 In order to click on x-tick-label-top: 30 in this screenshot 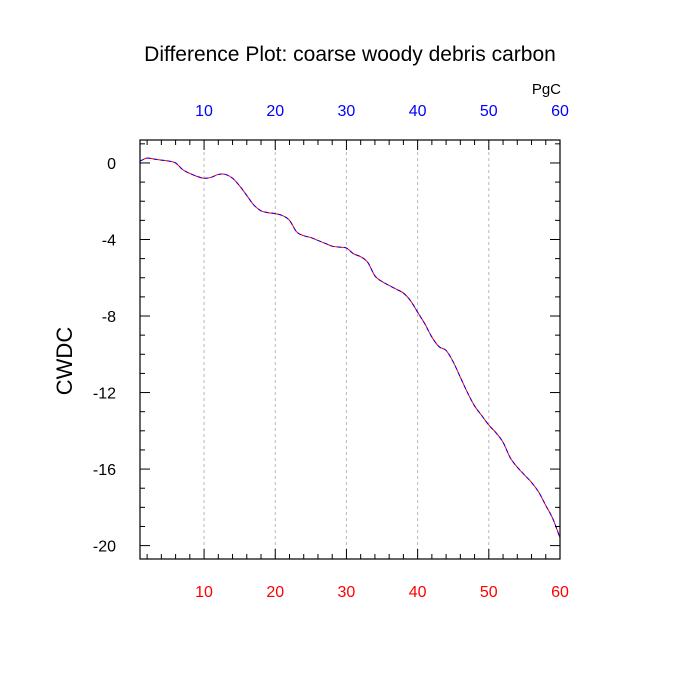, I will do `click(347, 111)`.